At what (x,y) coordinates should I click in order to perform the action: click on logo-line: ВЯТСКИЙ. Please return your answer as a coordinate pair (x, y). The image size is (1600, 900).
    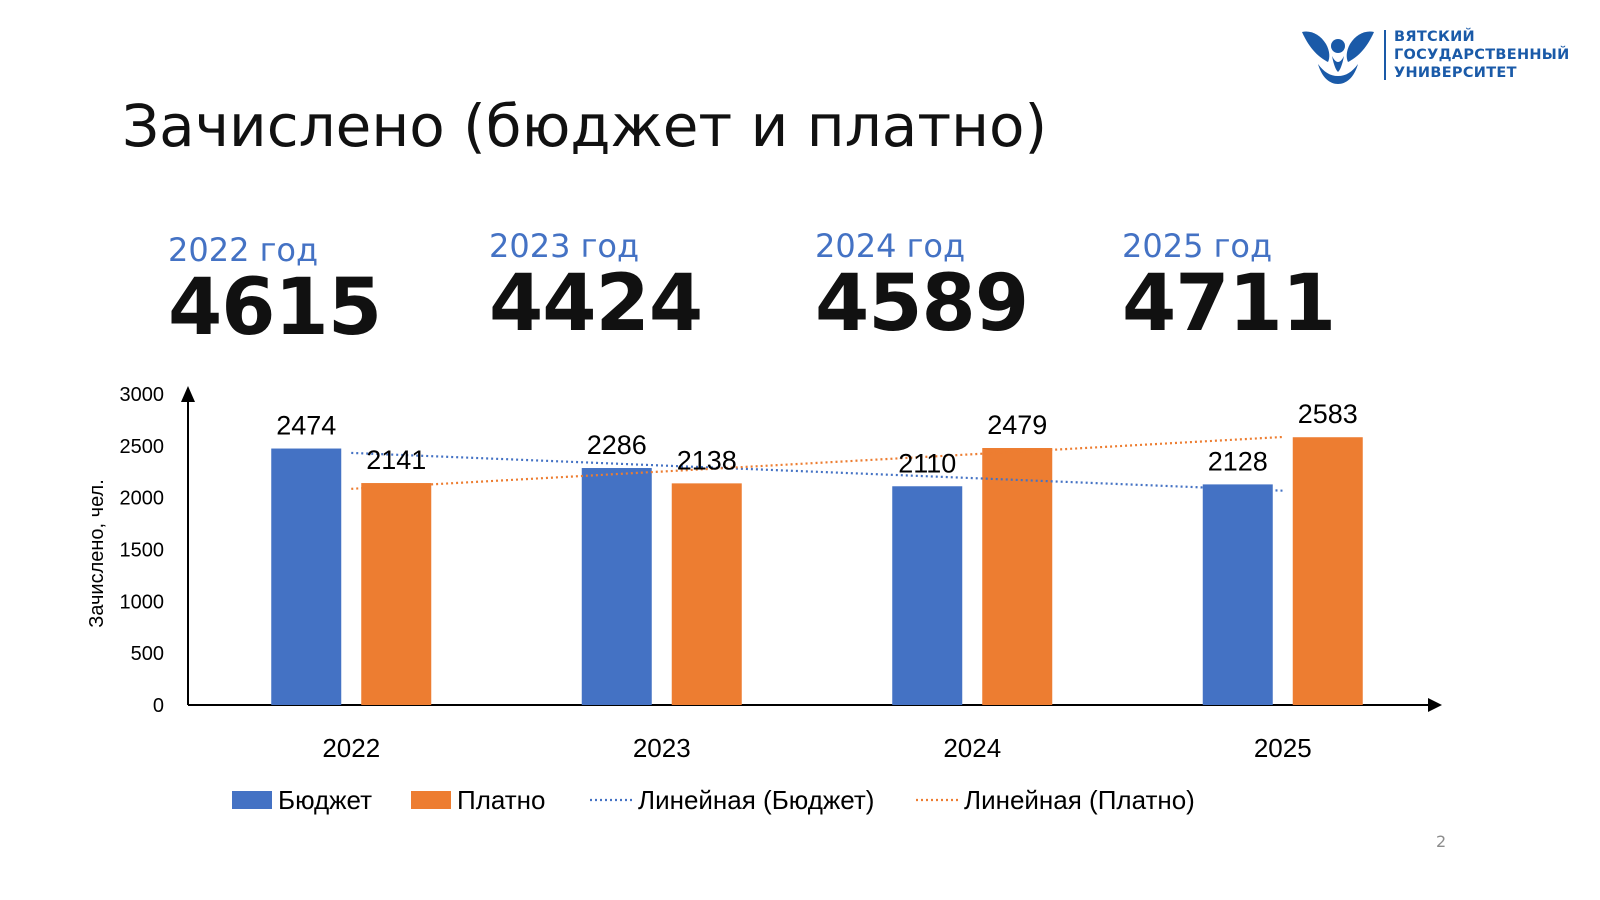
    Looking at the image, I should click on (1434, 37).